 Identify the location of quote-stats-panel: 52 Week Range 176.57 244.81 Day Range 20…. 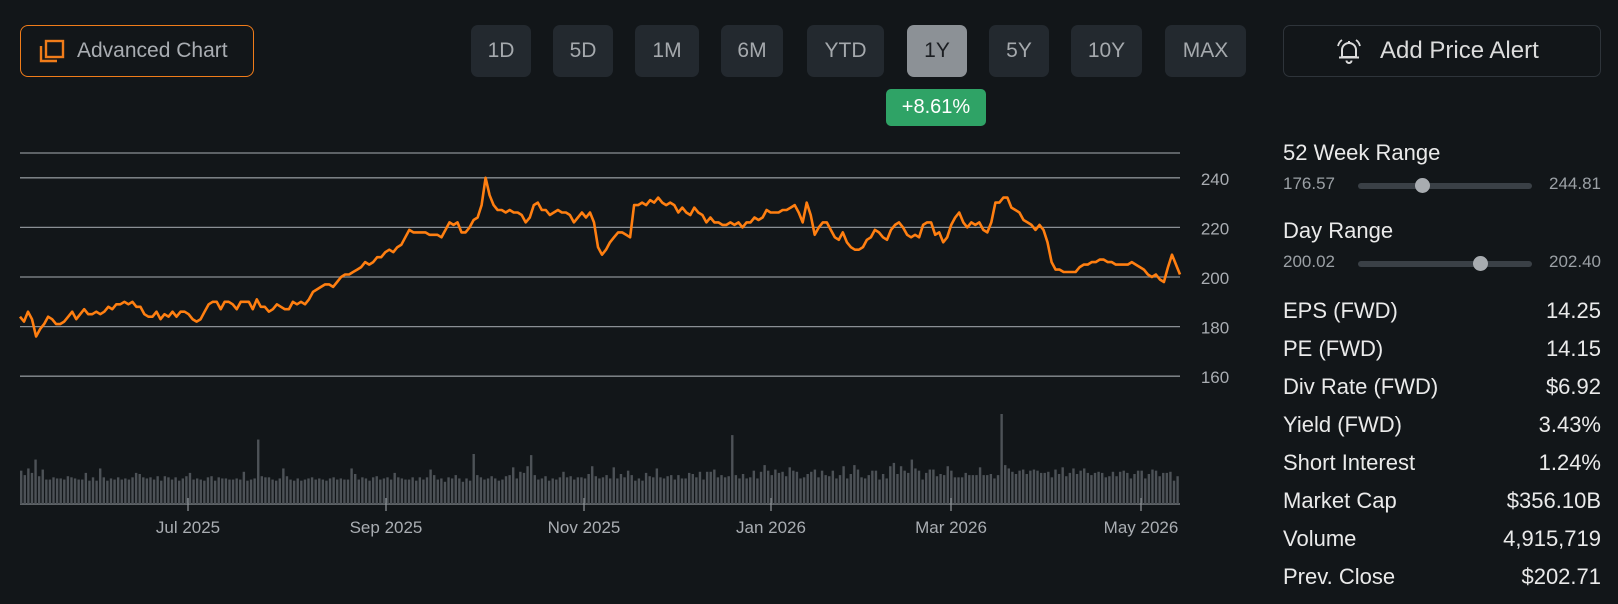
(1442, 366).